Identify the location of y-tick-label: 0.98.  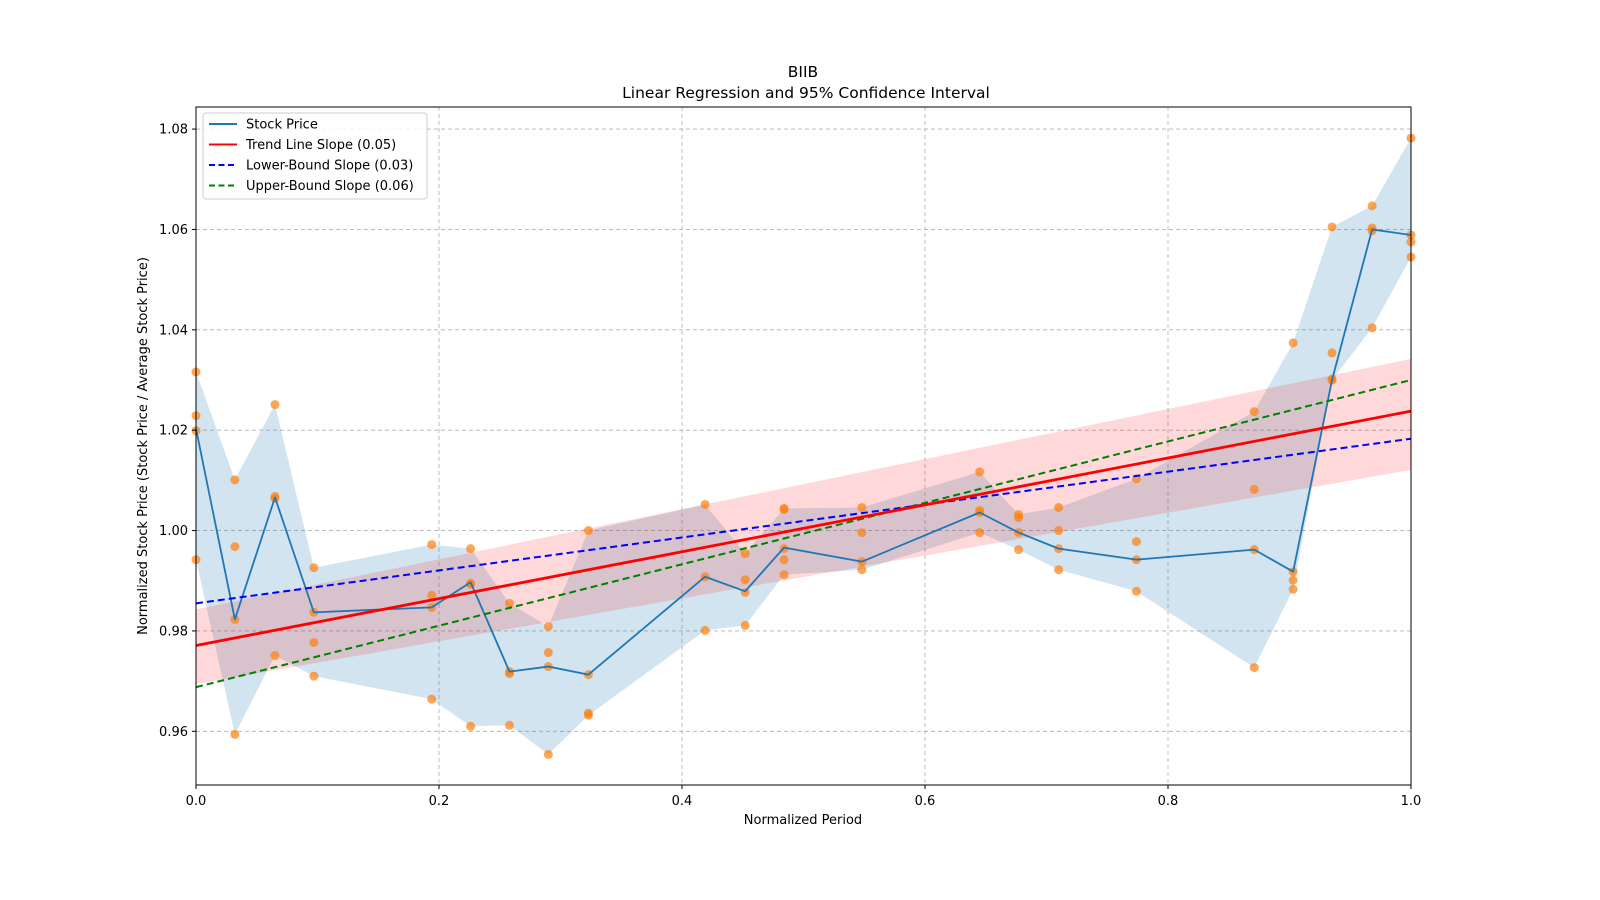
(173, 631).